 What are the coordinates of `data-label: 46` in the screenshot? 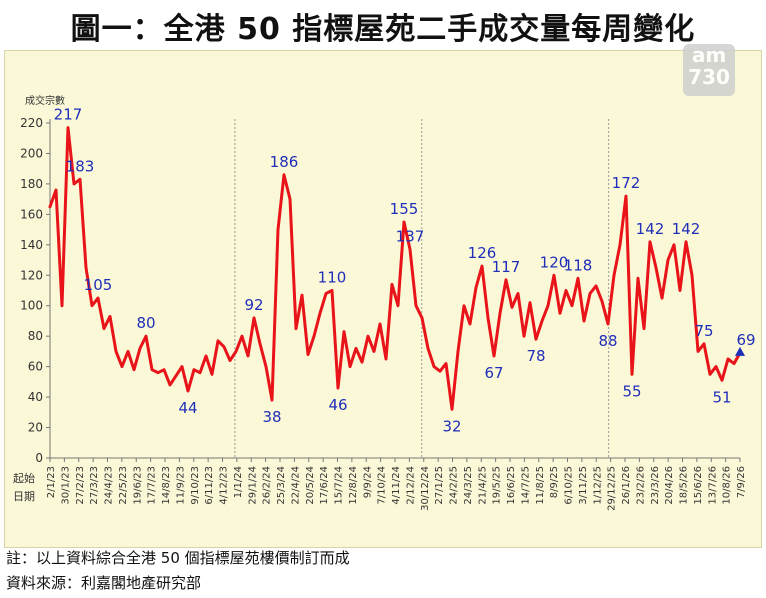 It's located at (337, 405).